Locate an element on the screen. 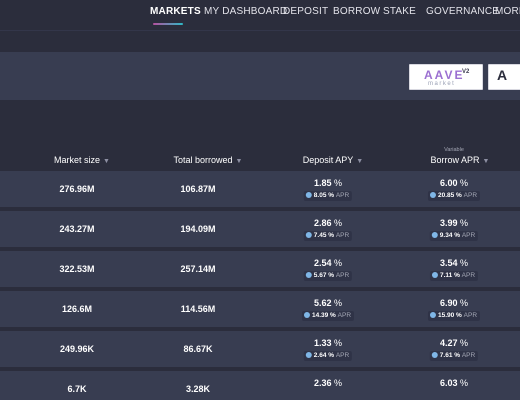 The width and height of the screenshot is (520, 400). total-borrowed-value: 194.09M is located at coordinates (198, 229).